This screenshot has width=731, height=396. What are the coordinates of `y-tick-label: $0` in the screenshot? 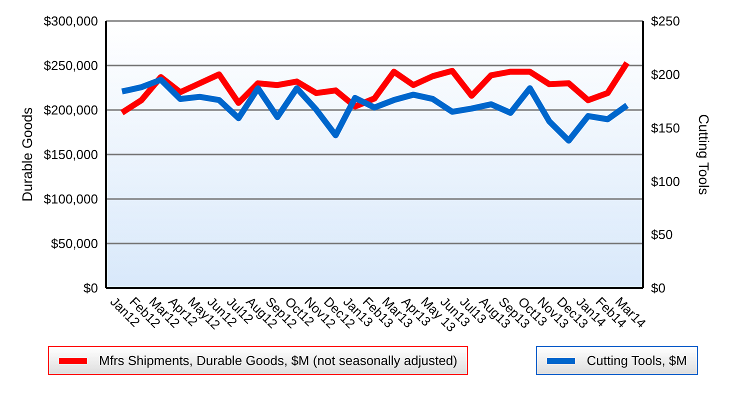 It's located at (91, 288).